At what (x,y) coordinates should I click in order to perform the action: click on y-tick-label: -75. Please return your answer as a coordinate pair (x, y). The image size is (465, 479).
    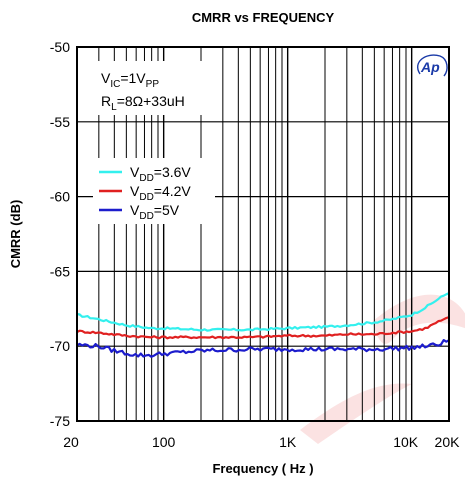
    Looking at the image, I should click on (60, 421).